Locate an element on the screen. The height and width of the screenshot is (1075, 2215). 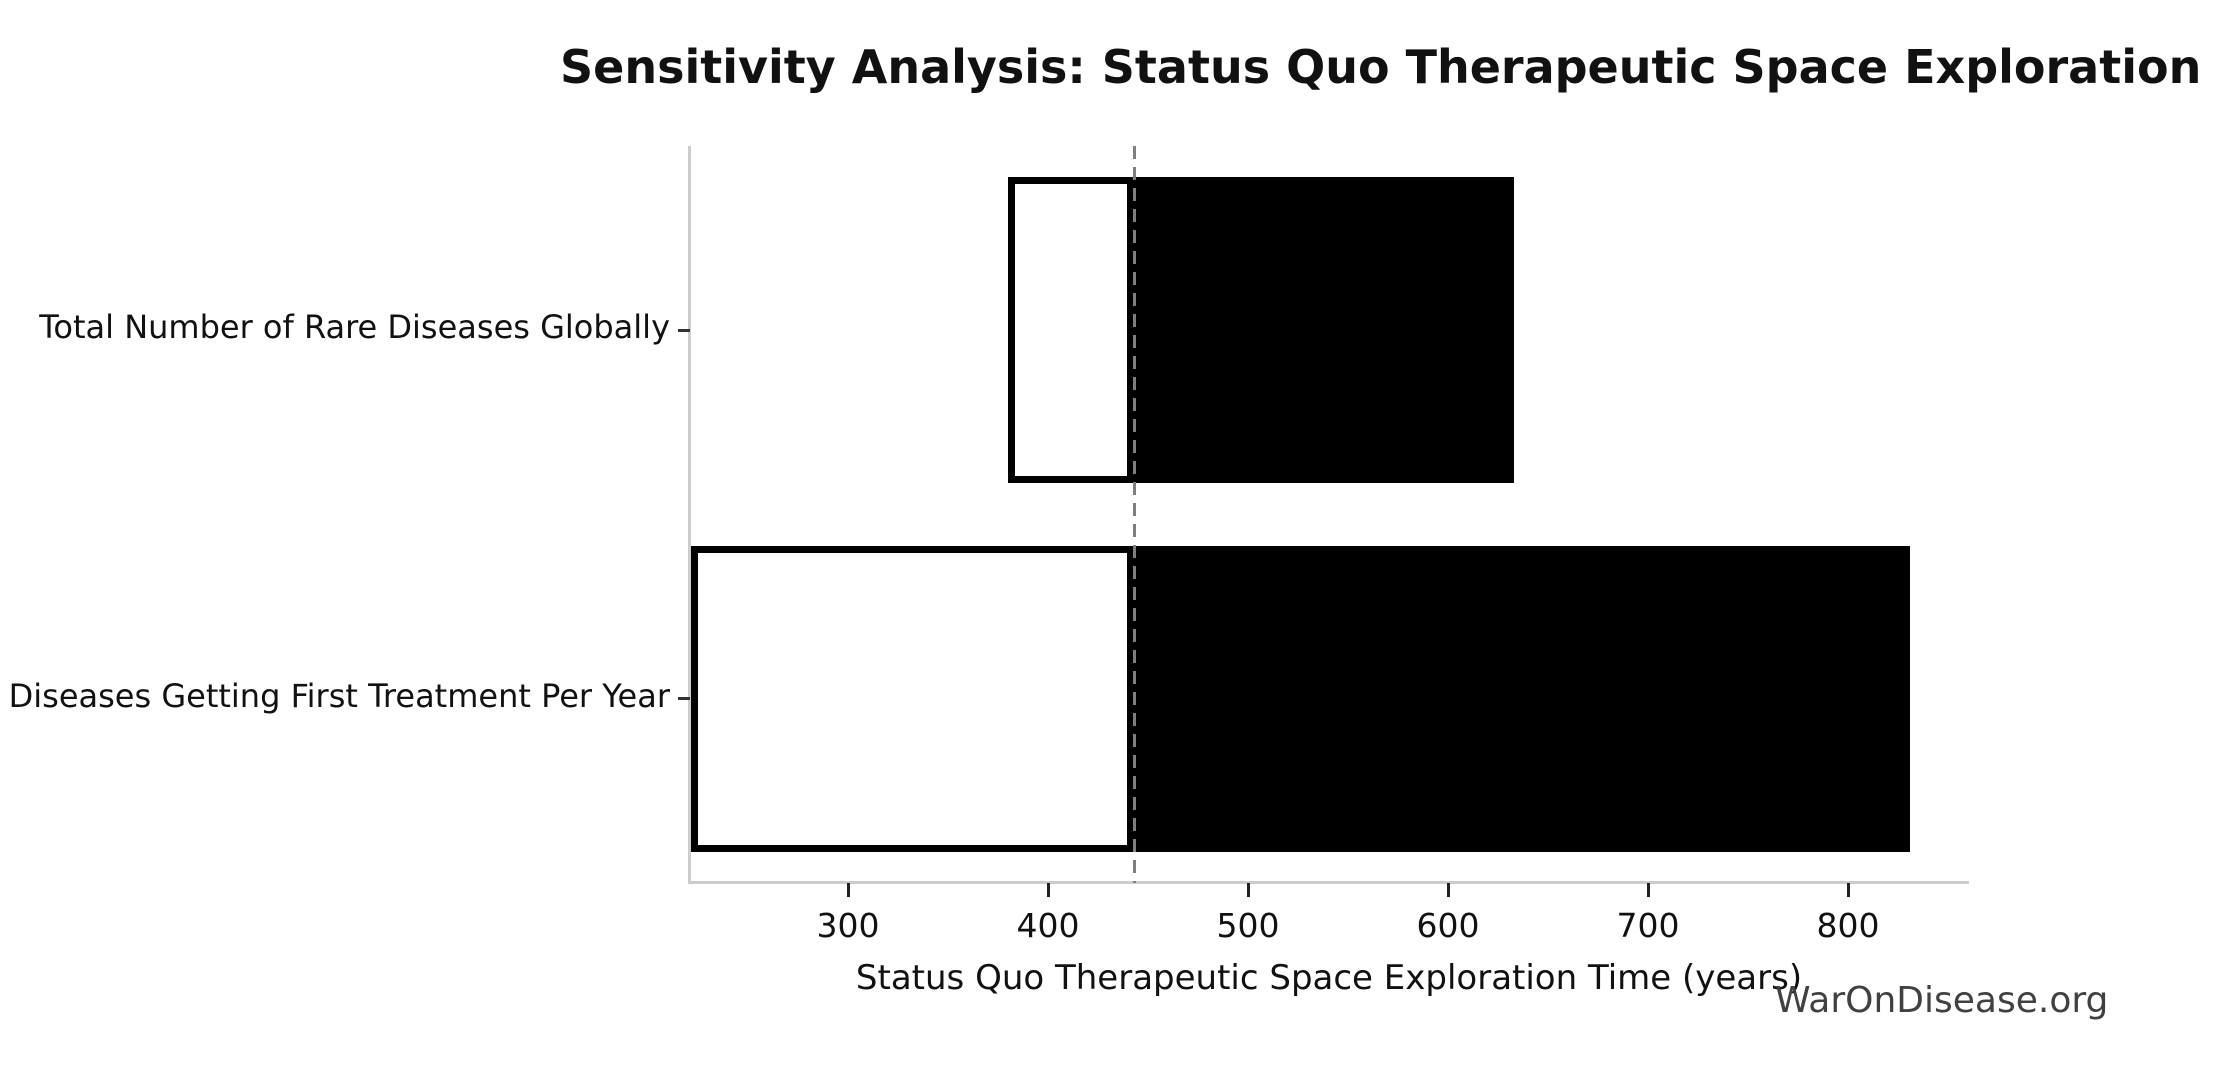
base-case-dashed-line is located at coordinates (1134, 514).